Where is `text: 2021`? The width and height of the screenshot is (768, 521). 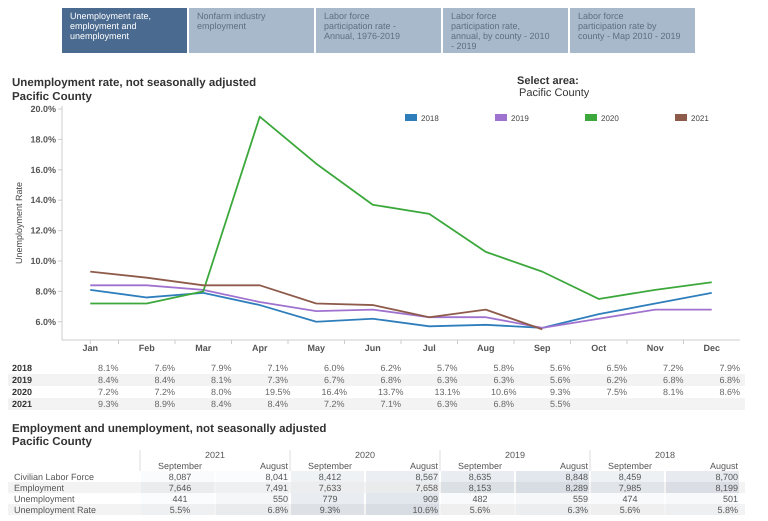
text: 2021 is located at coordinates (215, 455).